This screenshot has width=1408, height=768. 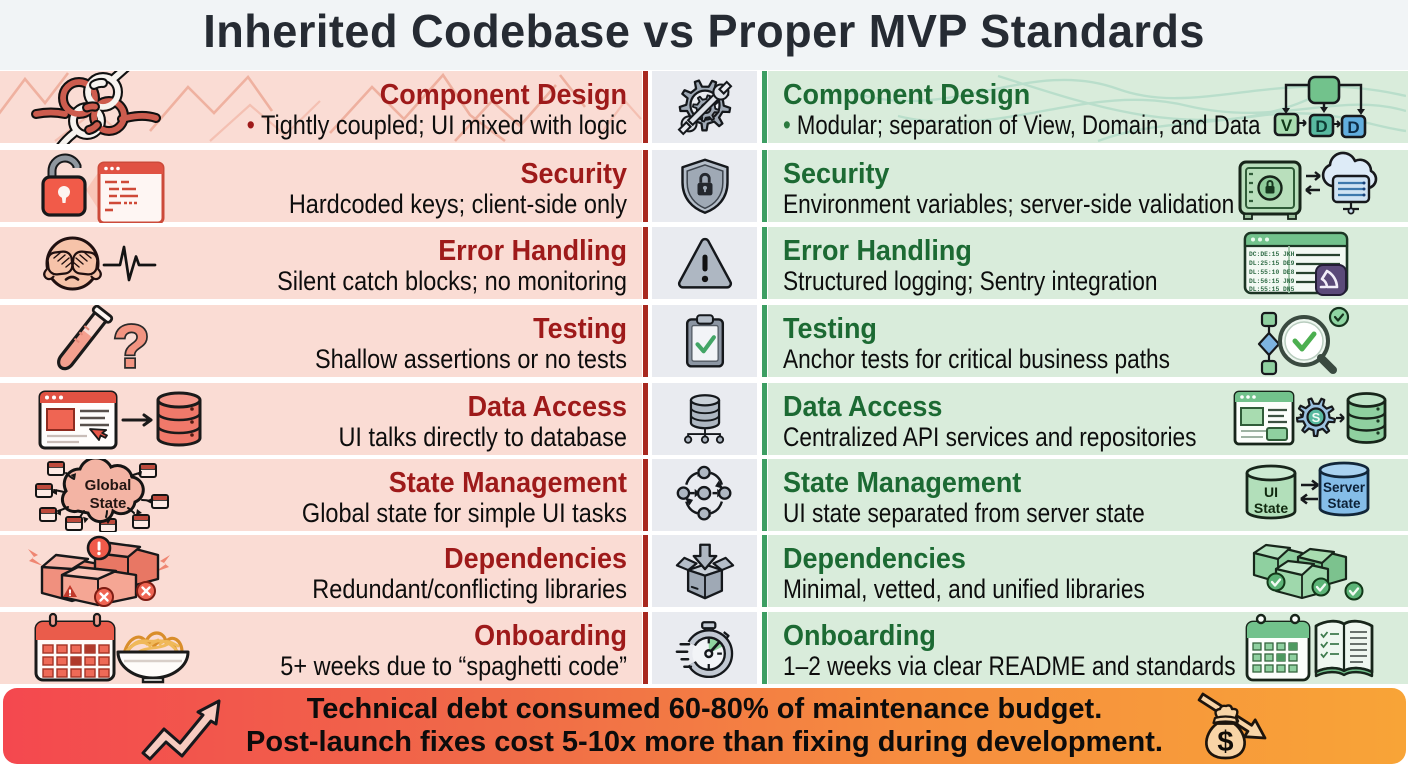 I want to click on svg-text: Server, so click(x=1344, y=487).